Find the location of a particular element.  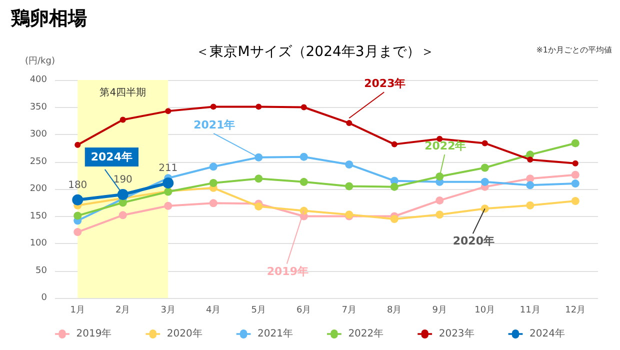

text: ※1か月ごとの平均値 is located at coordinates (574, 50).